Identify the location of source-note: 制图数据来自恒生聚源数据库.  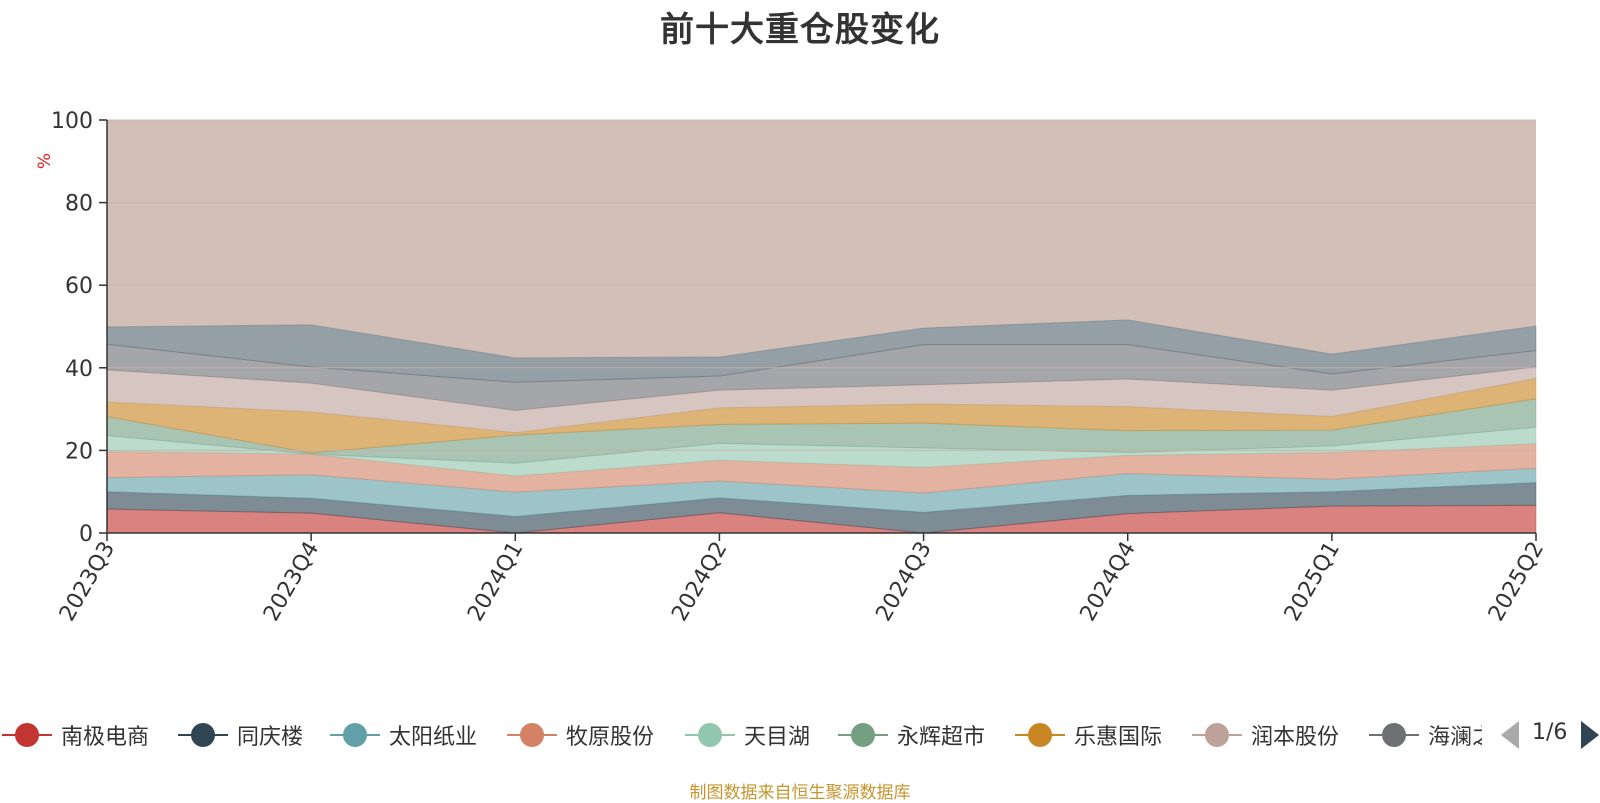
(800, 793).